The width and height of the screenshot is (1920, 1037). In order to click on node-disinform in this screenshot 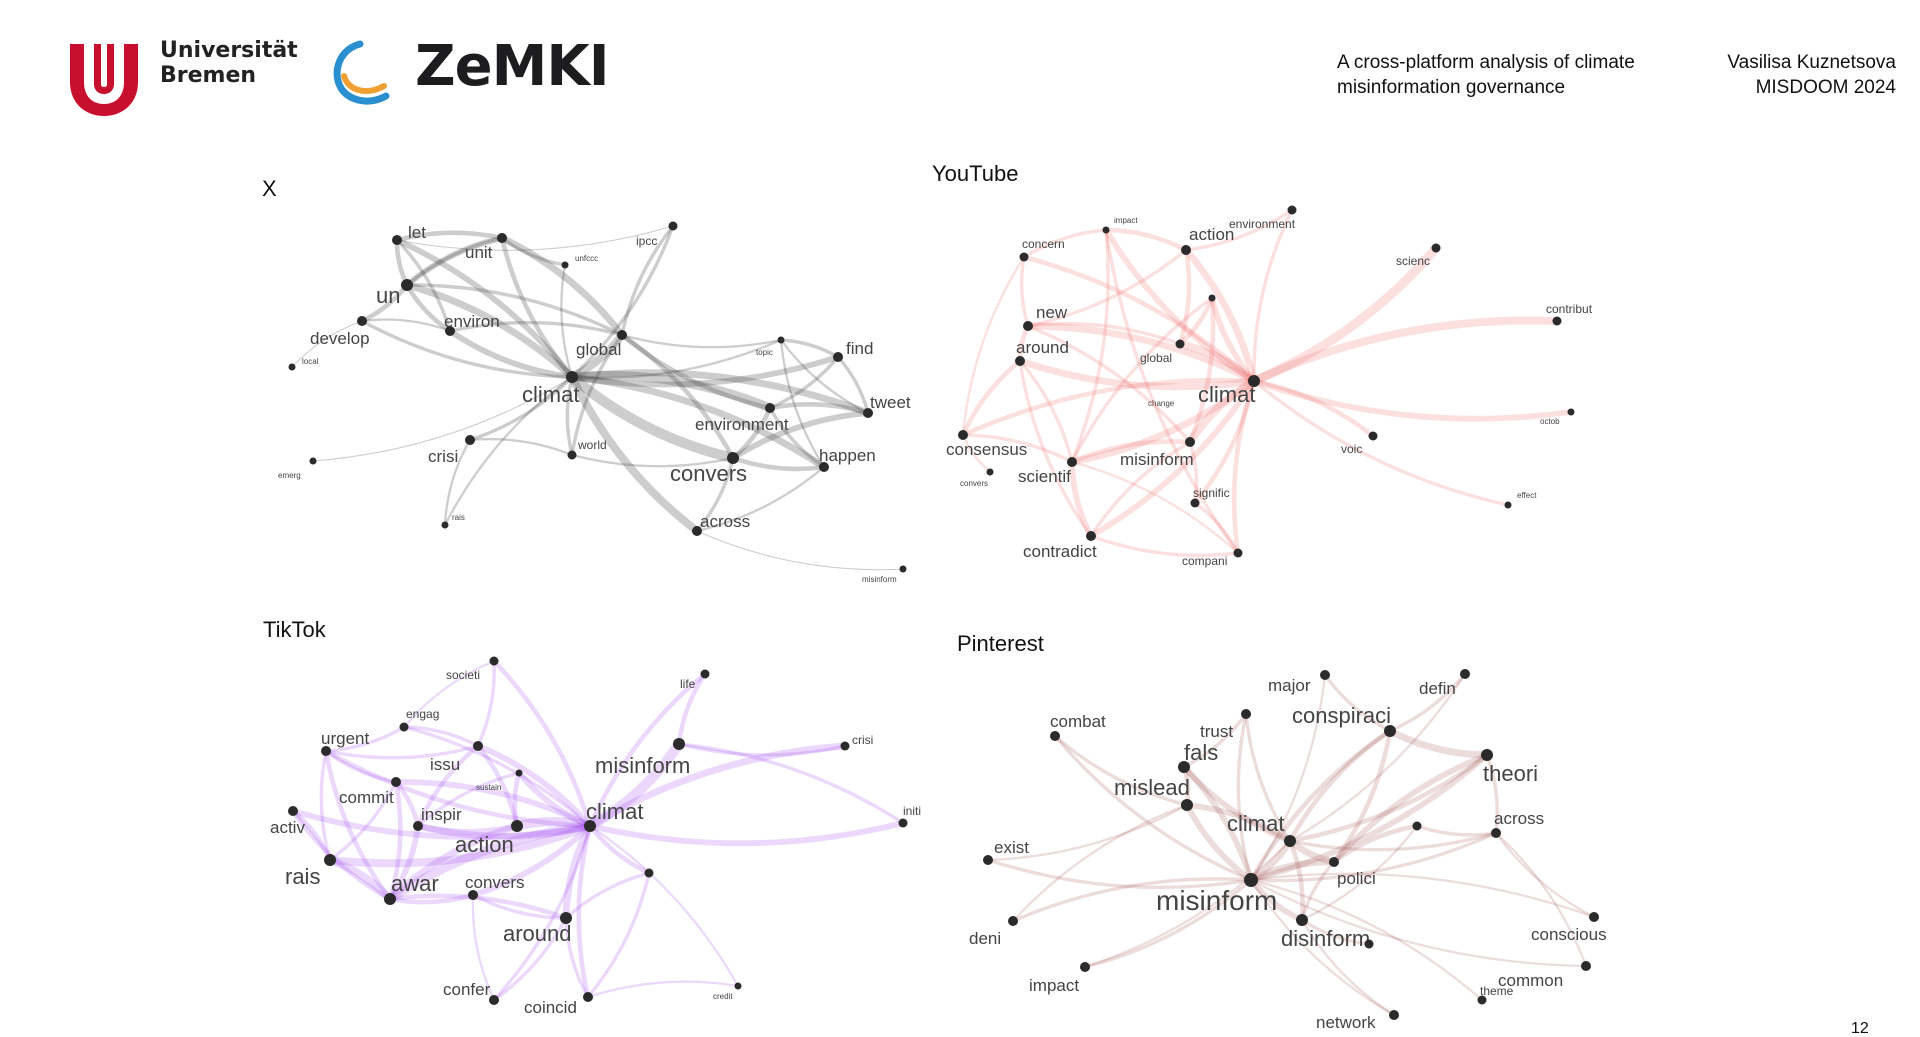, I will do `click(1302, 920)`.